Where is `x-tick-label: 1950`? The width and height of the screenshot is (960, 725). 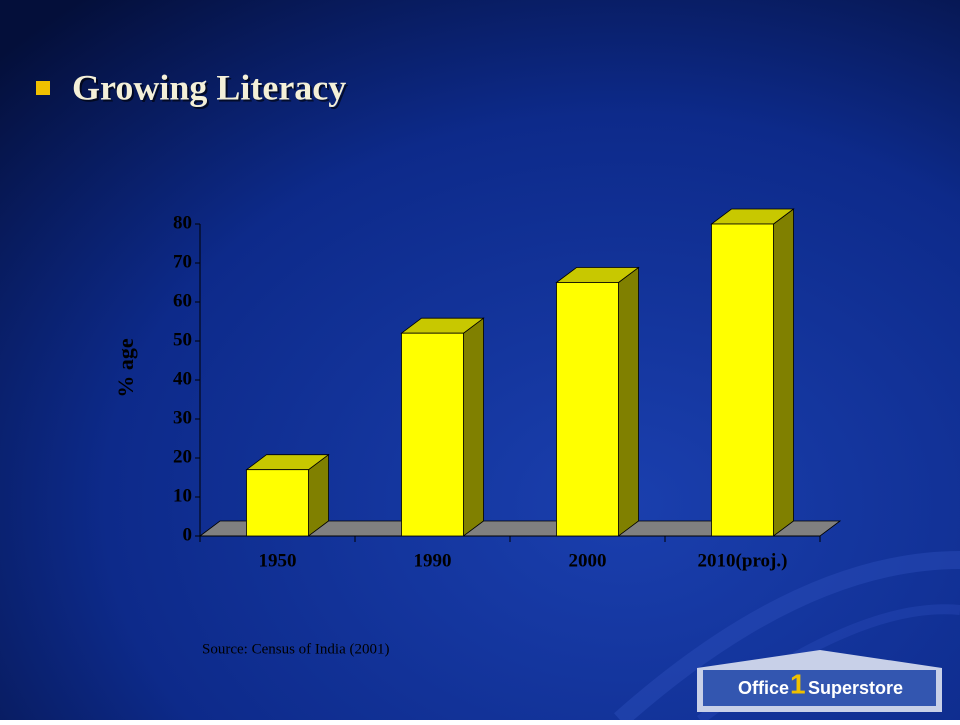
x-tick-label: 1950 is located at coordinates (278, 560).